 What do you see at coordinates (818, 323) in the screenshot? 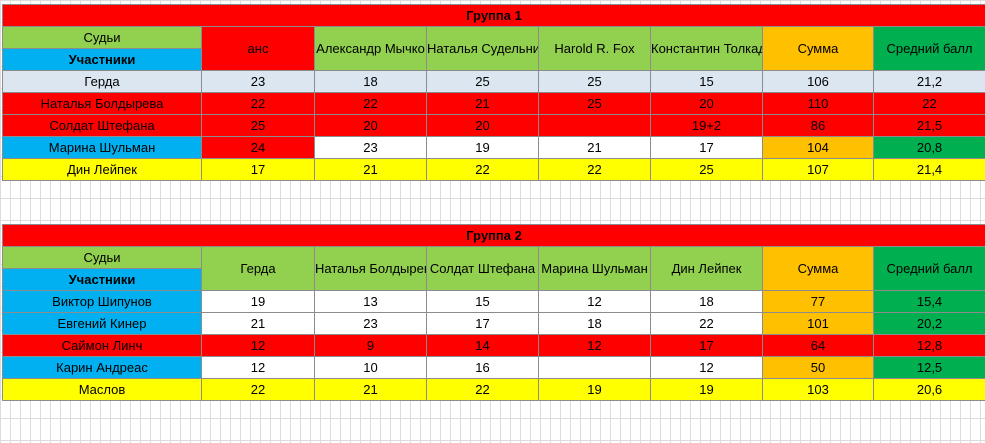
I see `table-cell: 101` at bounding box center [818, 323].